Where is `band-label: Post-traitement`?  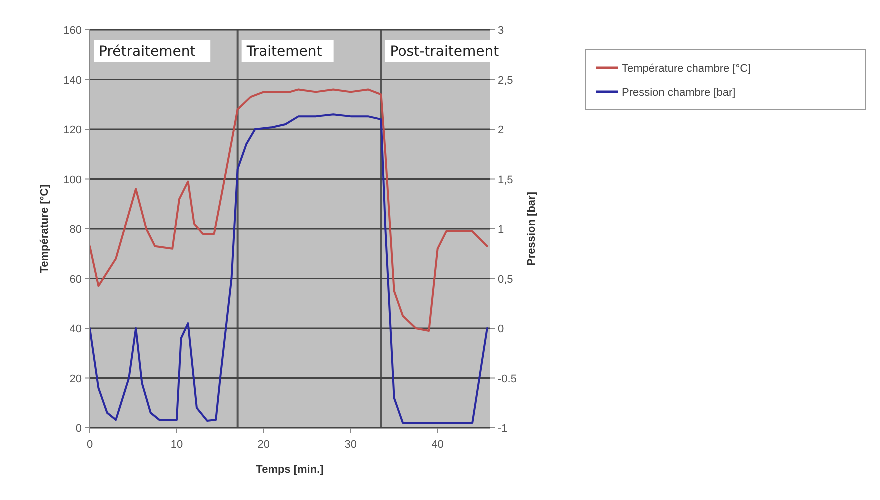 band-label: Post-traitement is located at coordinates (445, 52).